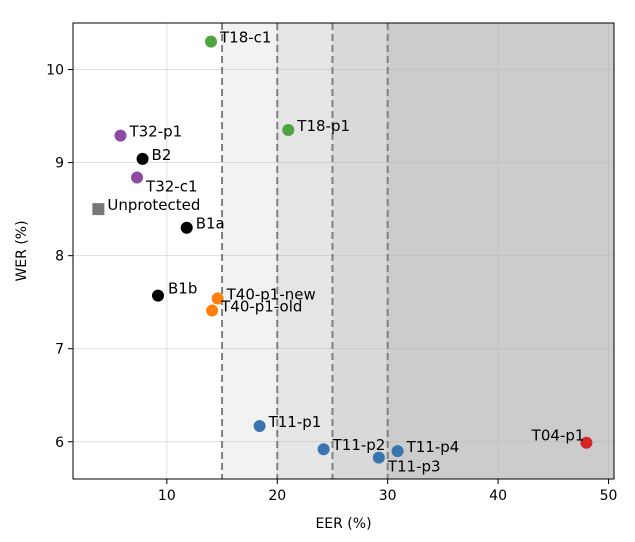  I want to click on y-tick-label: 8, so click(59, 257).